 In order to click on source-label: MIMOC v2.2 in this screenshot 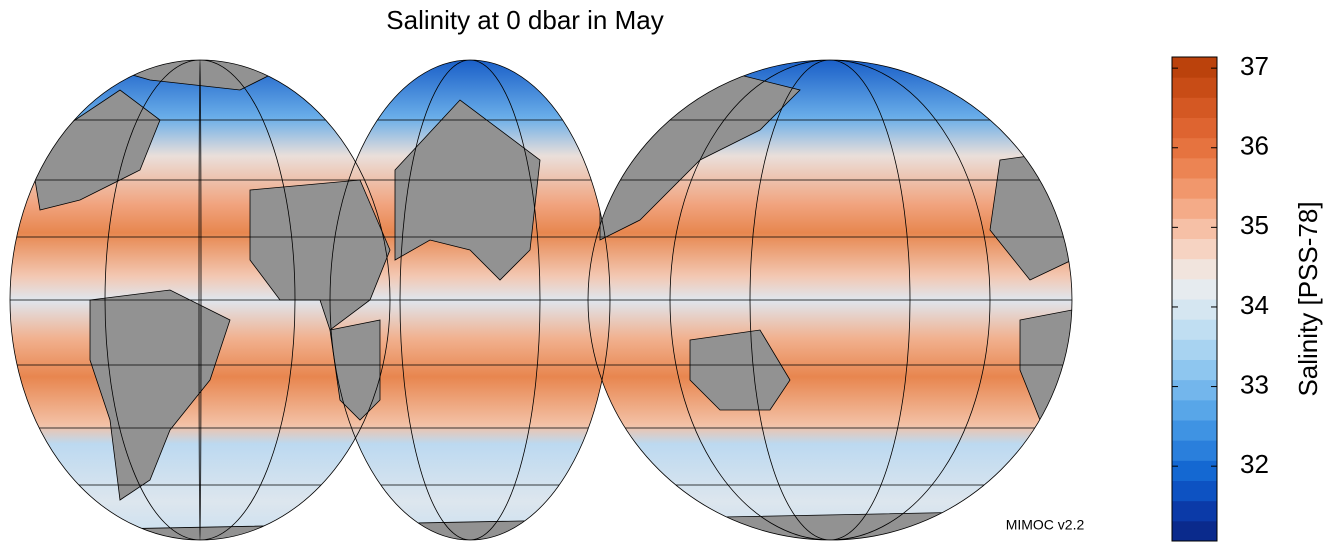, I will do `click(1045, 525)`.